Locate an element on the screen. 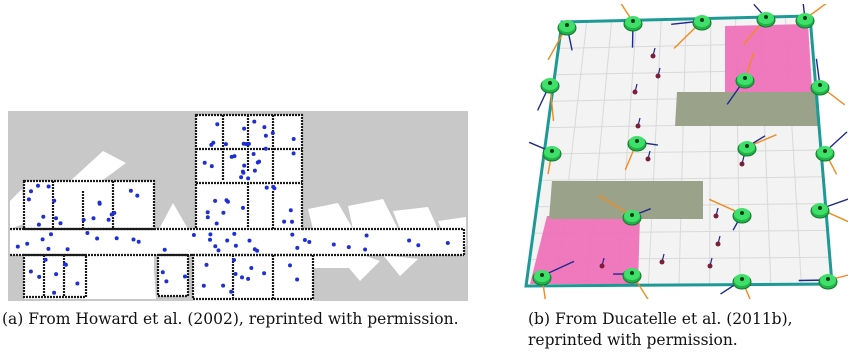 Image resolution: width=855 pixels, height=354 pixels. target-area-bottom-left is located at coordinates (585, 250).